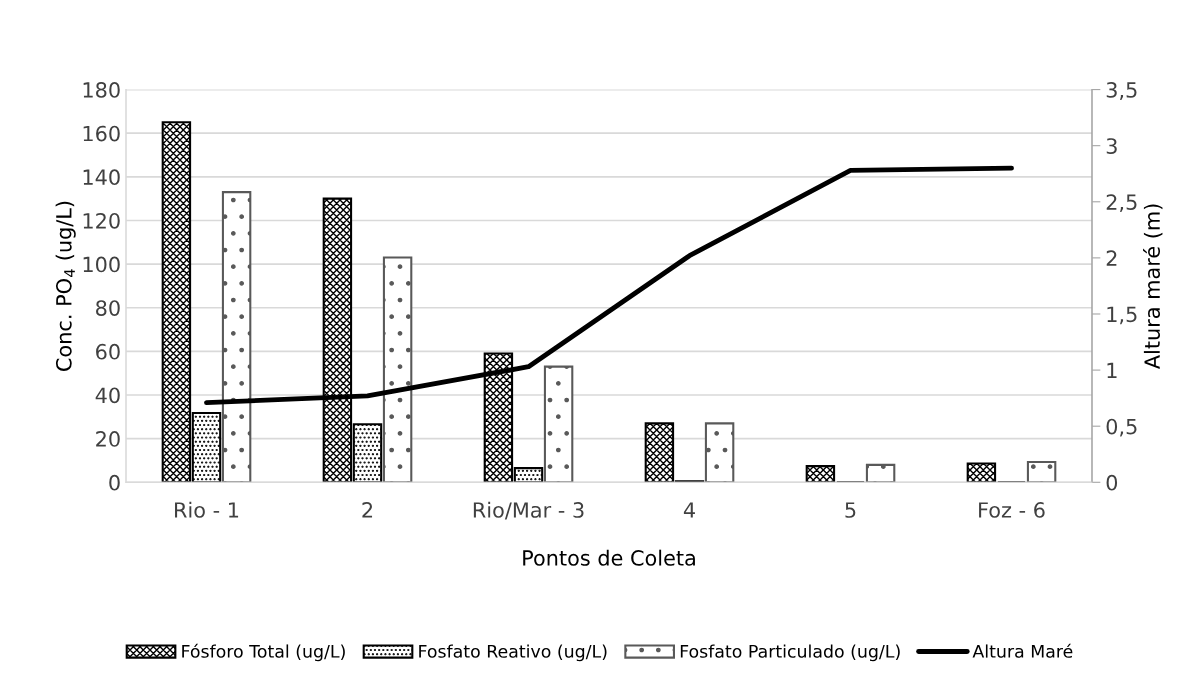  Describe the element at coordinates (101, 177) in the screenshot. I see `y-tick-label: 140` at that location.